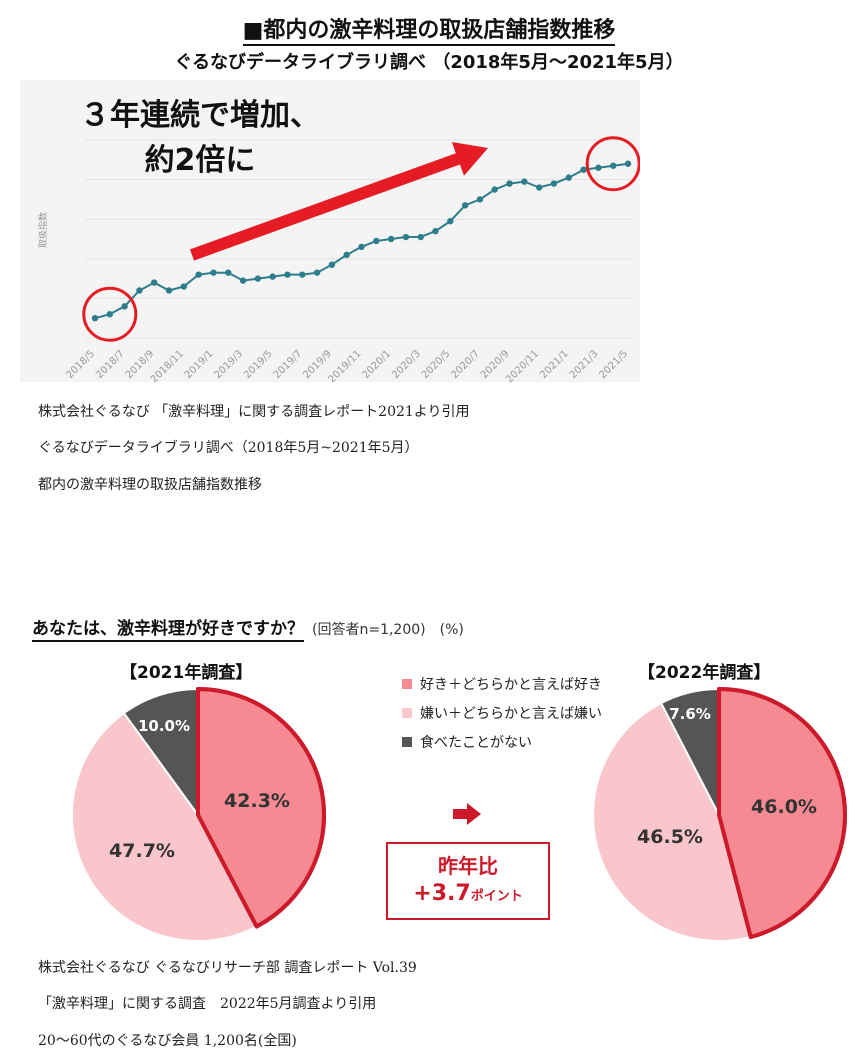  What do you see at coordinates (257, 801) in the screenshot?
I see `pie-value-label: 42.3%` at bounding box center [257, 801].